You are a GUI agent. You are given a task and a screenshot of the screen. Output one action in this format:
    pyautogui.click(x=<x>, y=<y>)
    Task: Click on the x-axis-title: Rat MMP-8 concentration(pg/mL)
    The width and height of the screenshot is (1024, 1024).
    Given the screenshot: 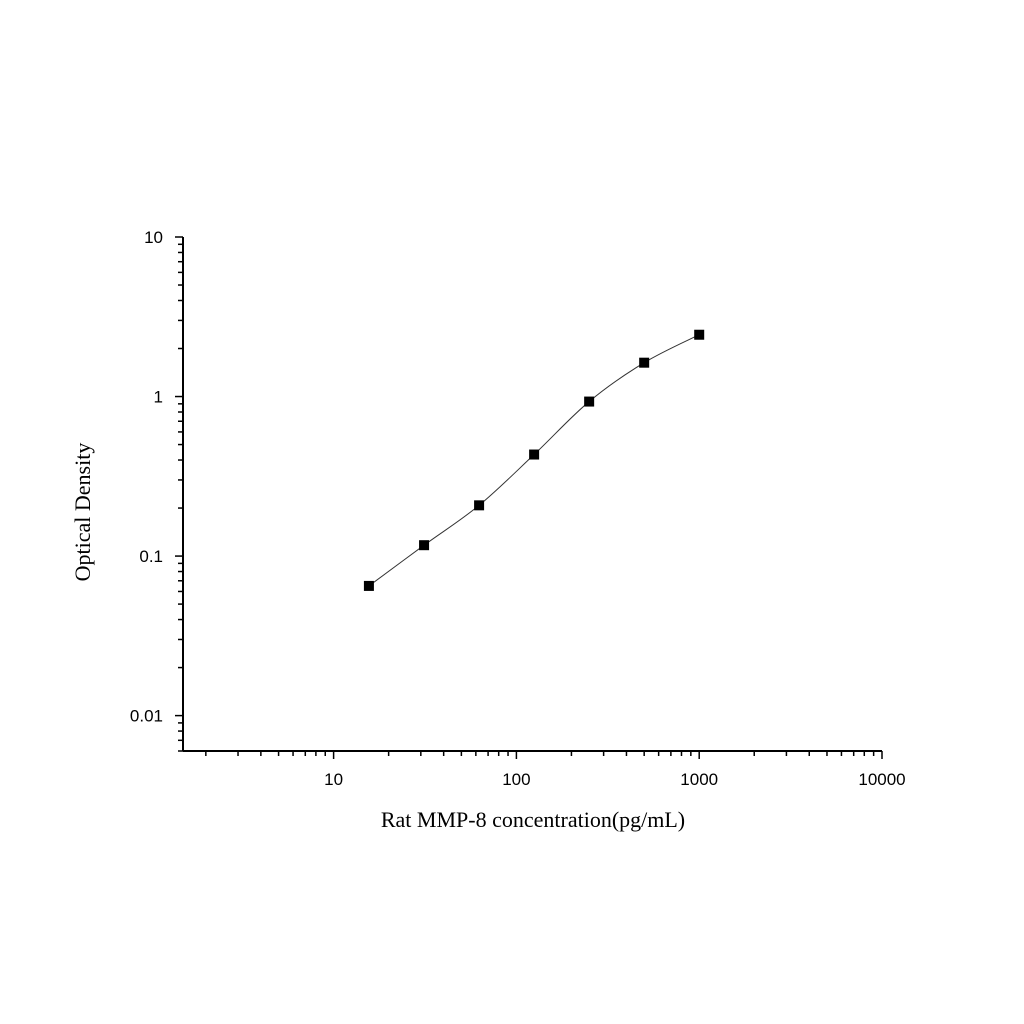 What is the action you would take?
    pyautogui.click(x=533, y=819)
    